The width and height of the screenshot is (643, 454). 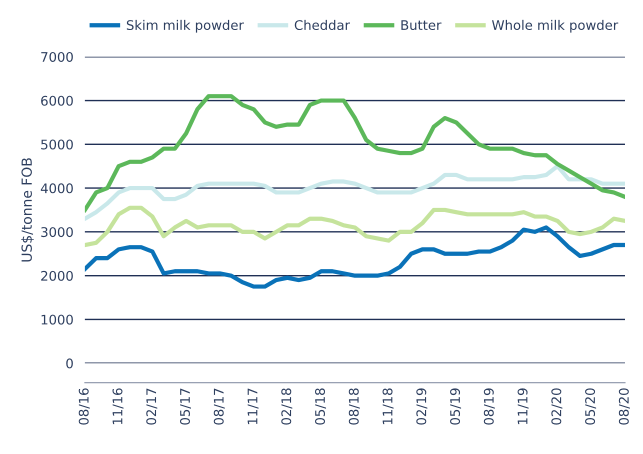 What do you see at coordinates (422, 406) in the screenshot?
I see `x-tick-label: 02/19` at bounding box center [422, 406].